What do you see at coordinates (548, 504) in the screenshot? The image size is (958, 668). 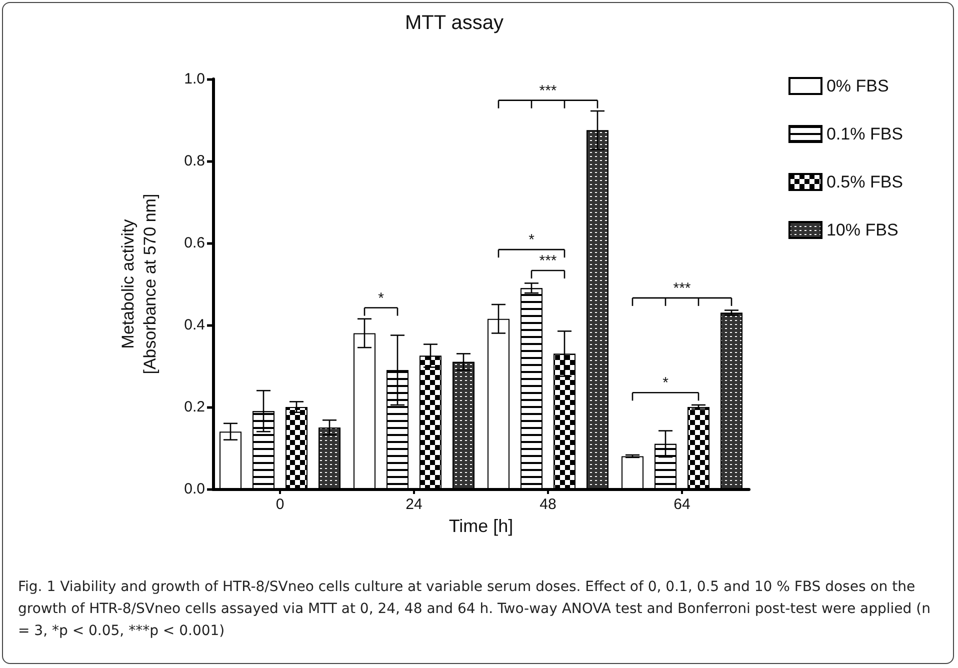 I see `x-tick-label: 48` at bounding box center [548, 504].